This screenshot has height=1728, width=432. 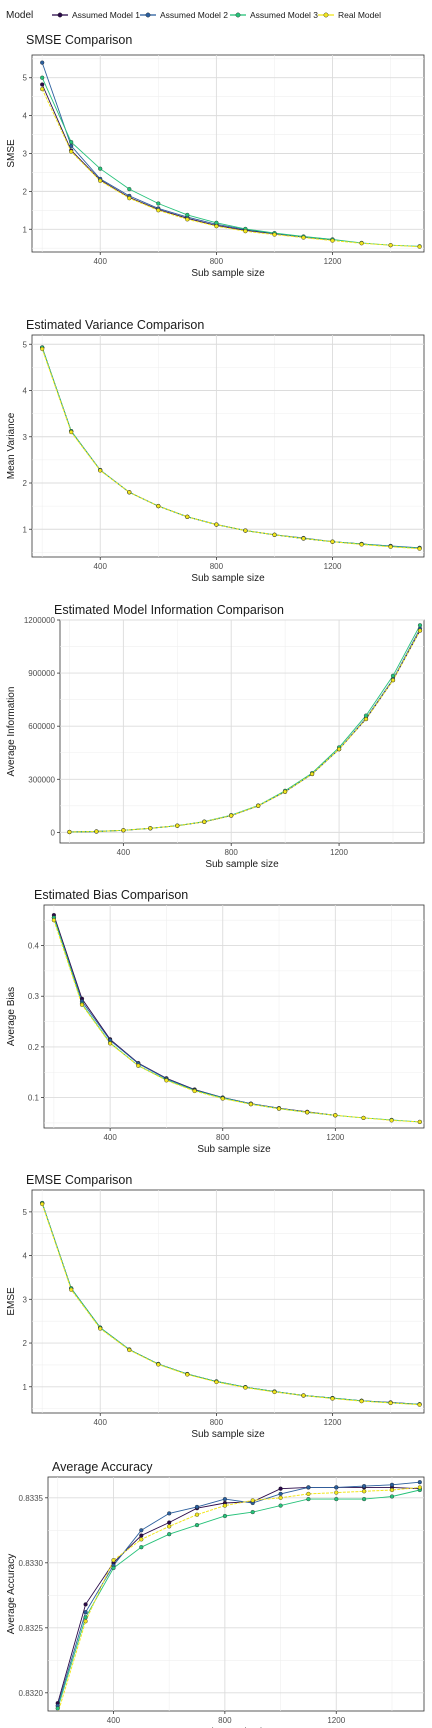 What do you see at coordinates (25, 437) in the screenshot?
I see `y-tick-label: 3` at bounding box center [25, 437].